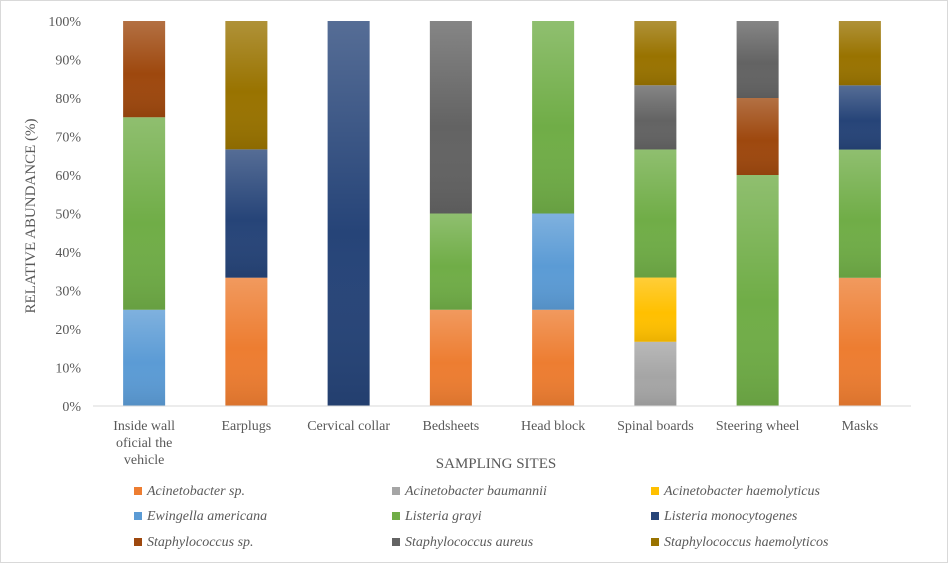  What do you see at coordinates (144, 443) in the screenshot?
I see `x-tick-label: Inside wall oficial the vehicle` at bounding box center [144, 443].